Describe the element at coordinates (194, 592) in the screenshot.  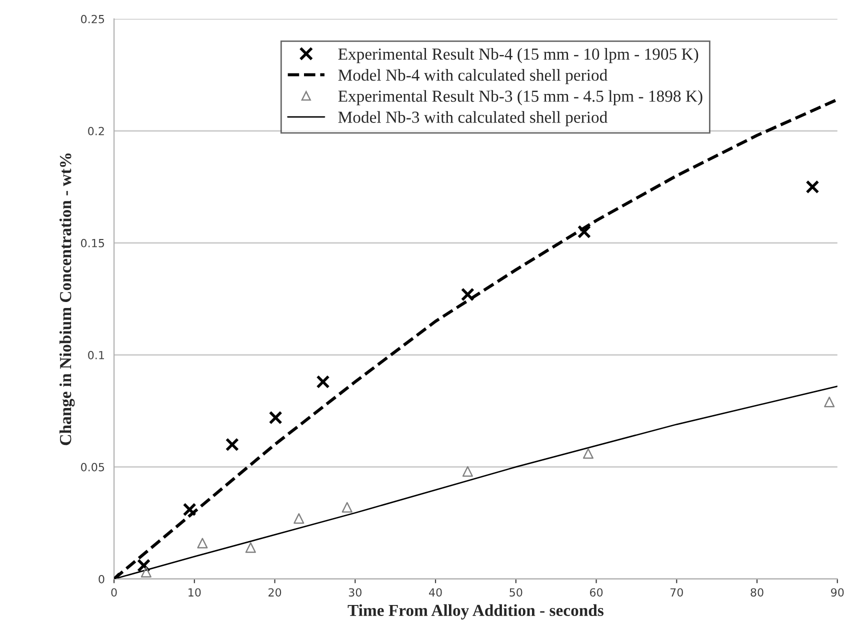
I see `x-tick-label: 10` at that location.